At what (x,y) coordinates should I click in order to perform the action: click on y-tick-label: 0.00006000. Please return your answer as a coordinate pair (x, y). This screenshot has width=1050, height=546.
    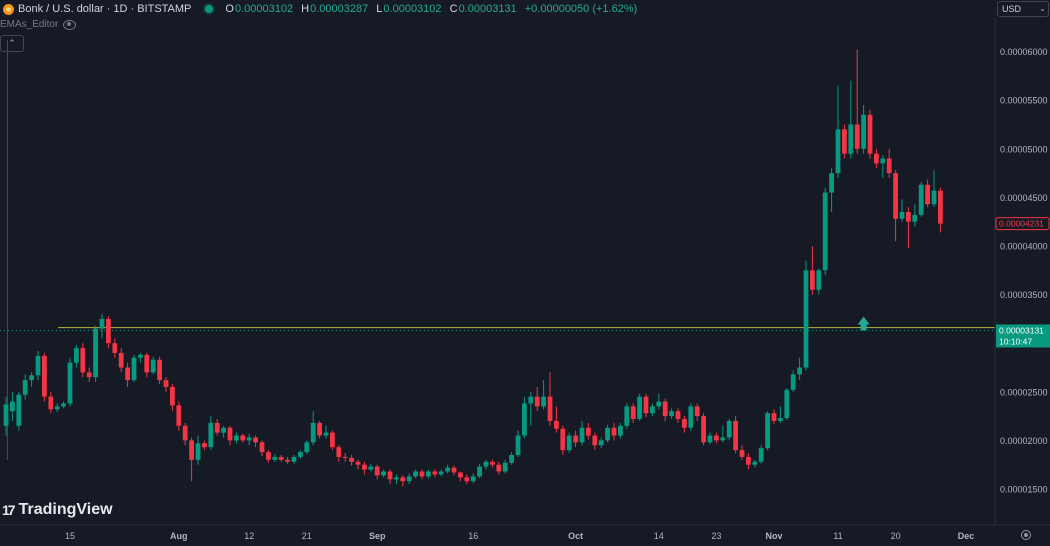
    Looking at the image, I should click on (1024, 52).